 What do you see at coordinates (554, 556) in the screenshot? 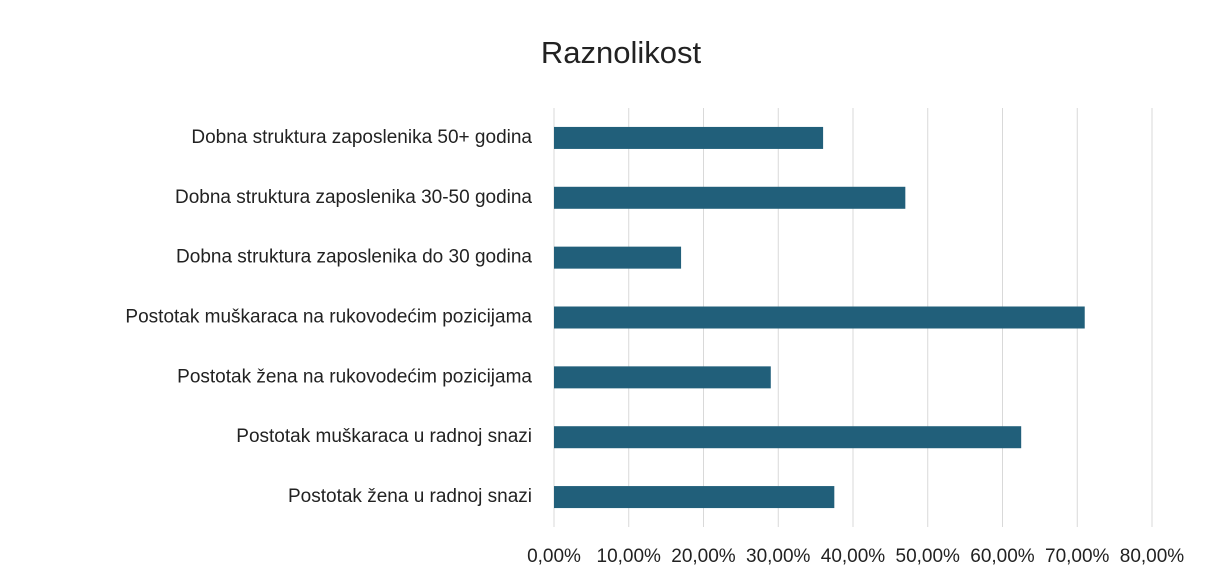
I see `x-tick-label: 0,00%` at bounding box center [554, 556].